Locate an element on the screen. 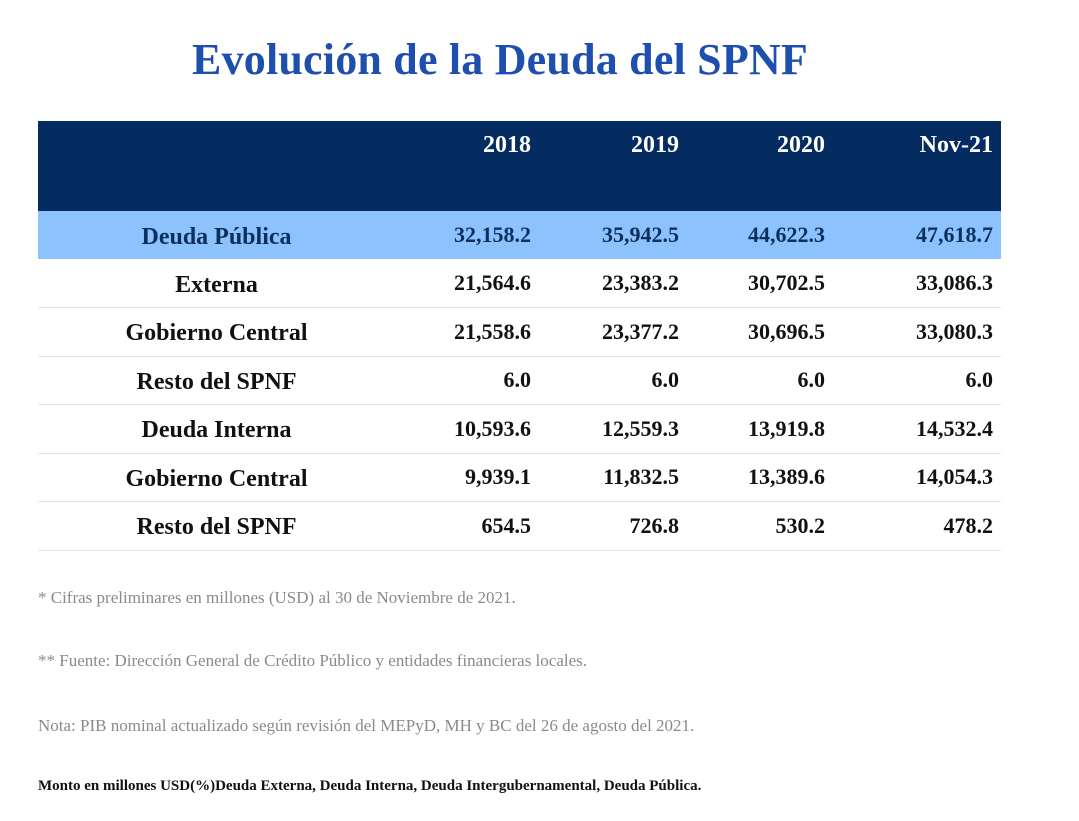 This screenshot has width=1079, height=821. cell-2018: 9,939.1 is located at coordinates (467, 477).